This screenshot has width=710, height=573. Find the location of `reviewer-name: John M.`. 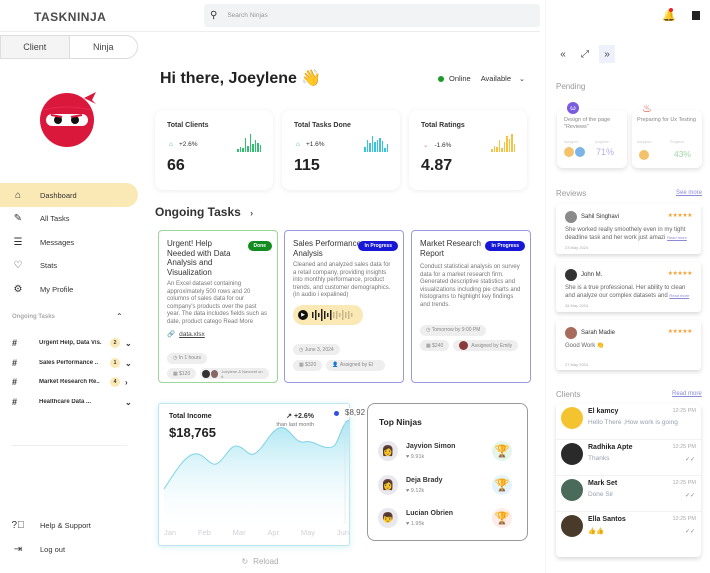

reviewer-name: John M. is located at coordinates (592, 275).